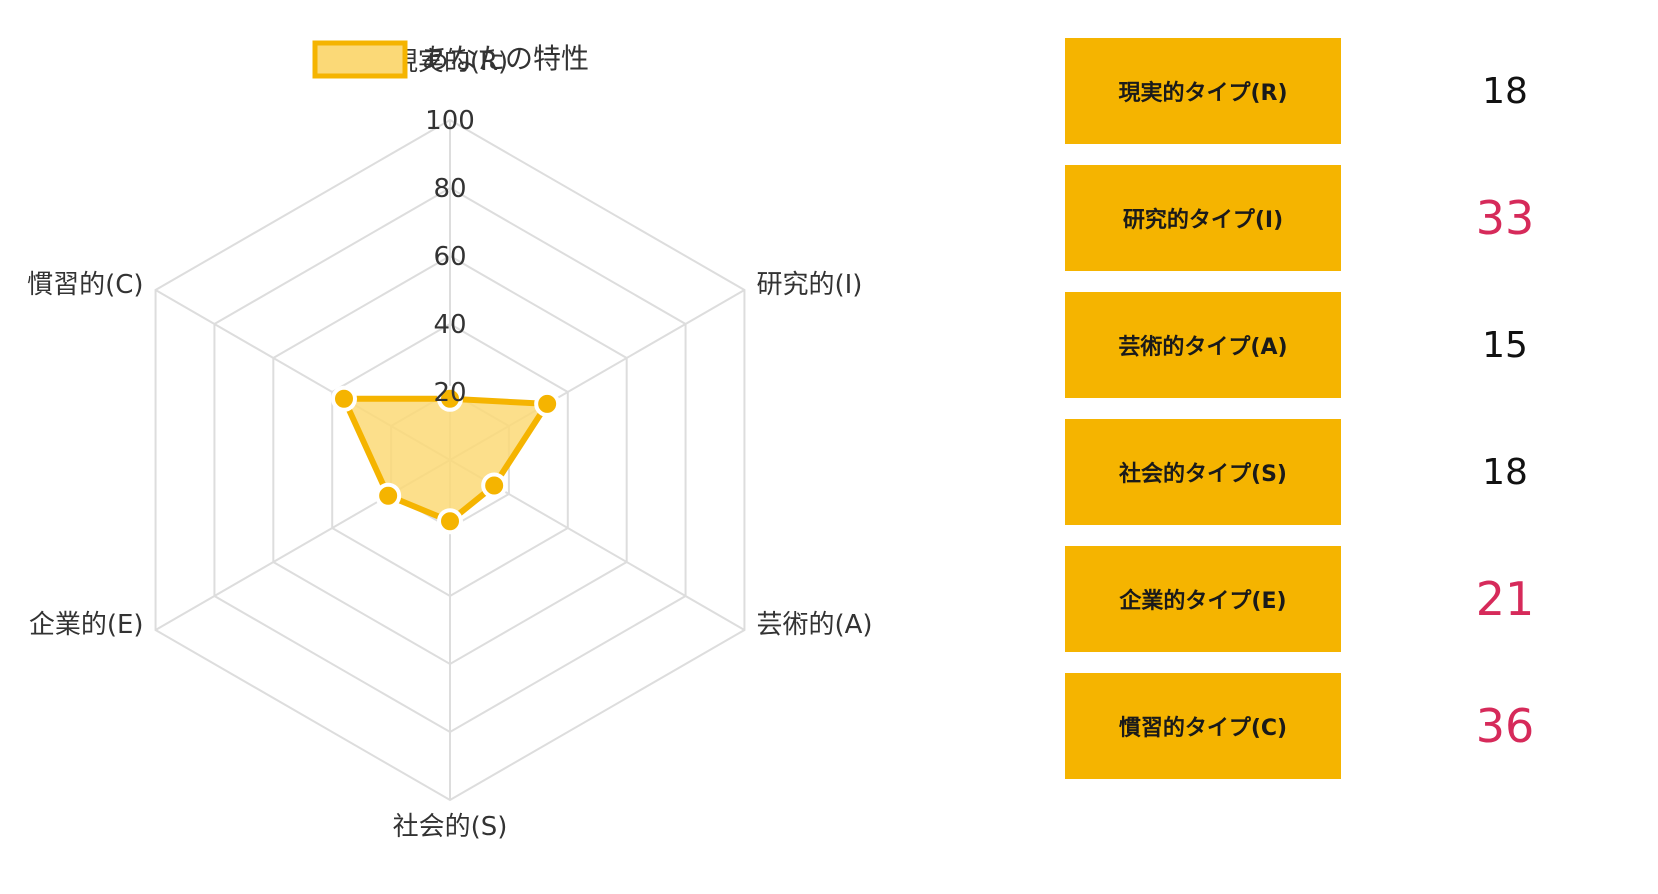 The height and width of the screenshot is (894, 1658). I want to click on tick-label-40: 40, so click(449, 325).